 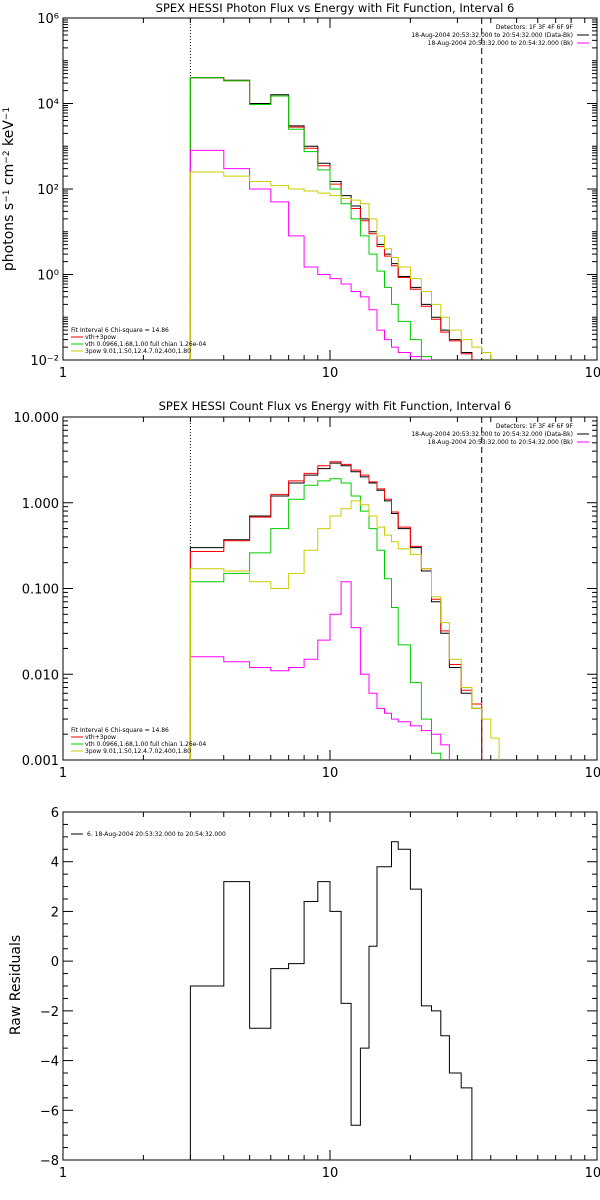 I want to click on photon-flux-y-axis-label: photons s−1 cm−2 keV−1, so click(x=9, y=189).